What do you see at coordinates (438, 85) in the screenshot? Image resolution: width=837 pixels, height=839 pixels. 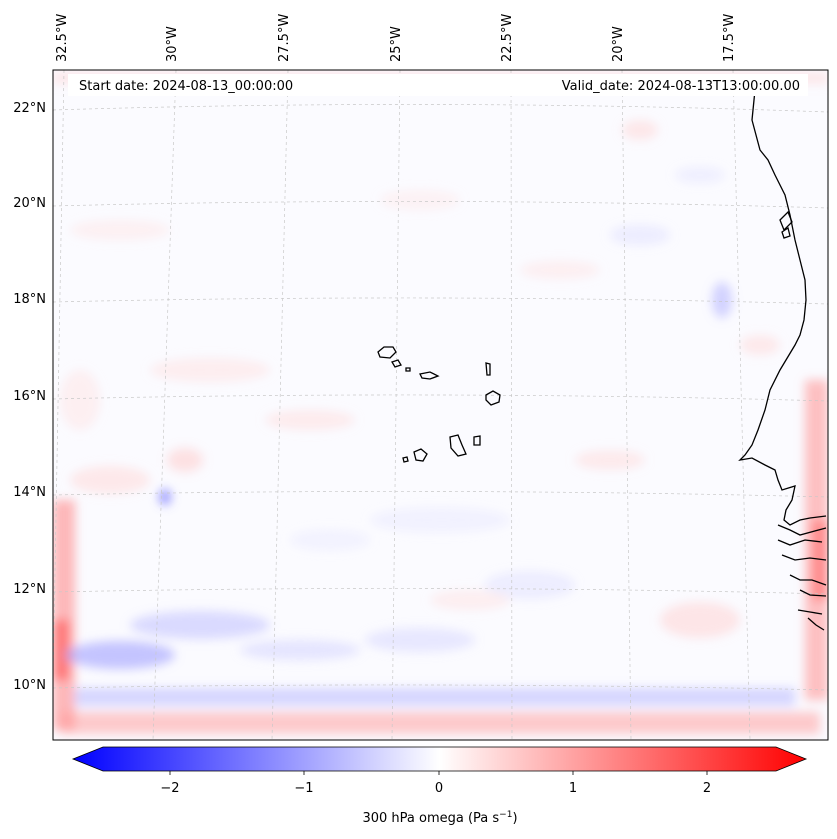 I see `date-header-box` at bounding box center [438, 85].